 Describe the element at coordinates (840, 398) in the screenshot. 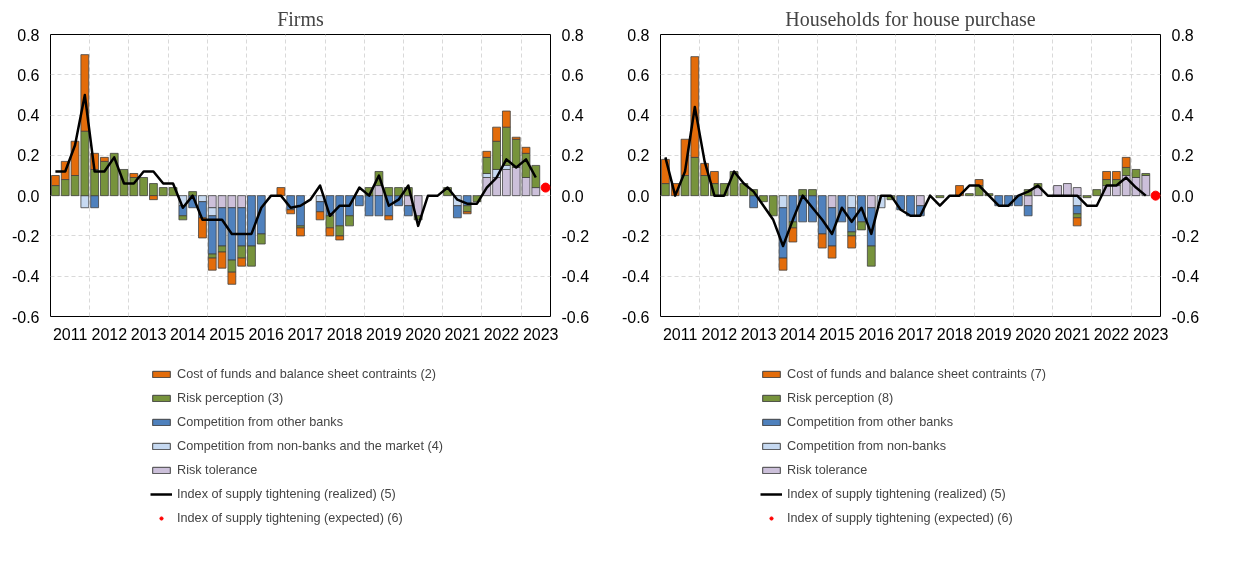

I see `legend-label: Risk perception (8)` at that location.